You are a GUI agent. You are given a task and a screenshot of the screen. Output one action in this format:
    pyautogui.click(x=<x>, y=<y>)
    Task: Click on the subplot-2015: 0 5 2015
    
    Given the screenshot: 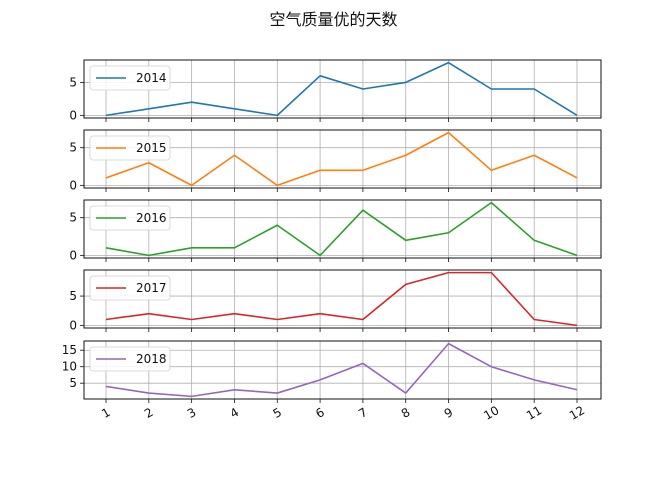 What is the action you would take?
    pyautogui.click(x=335, y=160)
    